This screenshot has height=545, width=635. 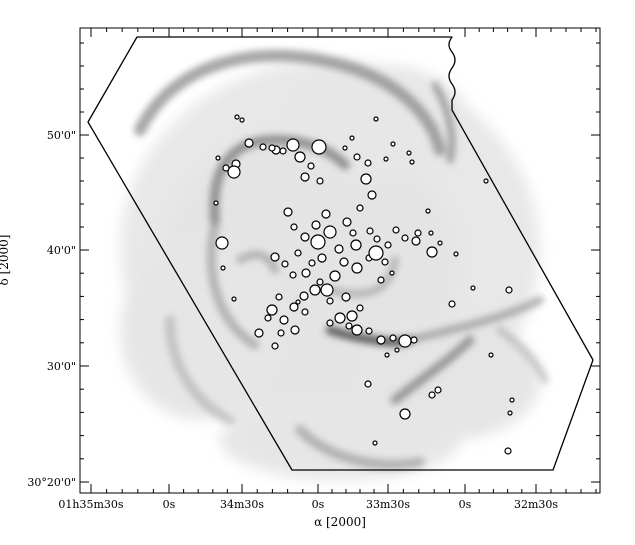 What do you see at coordinates (91, 504) in the screenshot?
I see `x-tick-label: 01h35m30s` at bounding box center [91, 504].